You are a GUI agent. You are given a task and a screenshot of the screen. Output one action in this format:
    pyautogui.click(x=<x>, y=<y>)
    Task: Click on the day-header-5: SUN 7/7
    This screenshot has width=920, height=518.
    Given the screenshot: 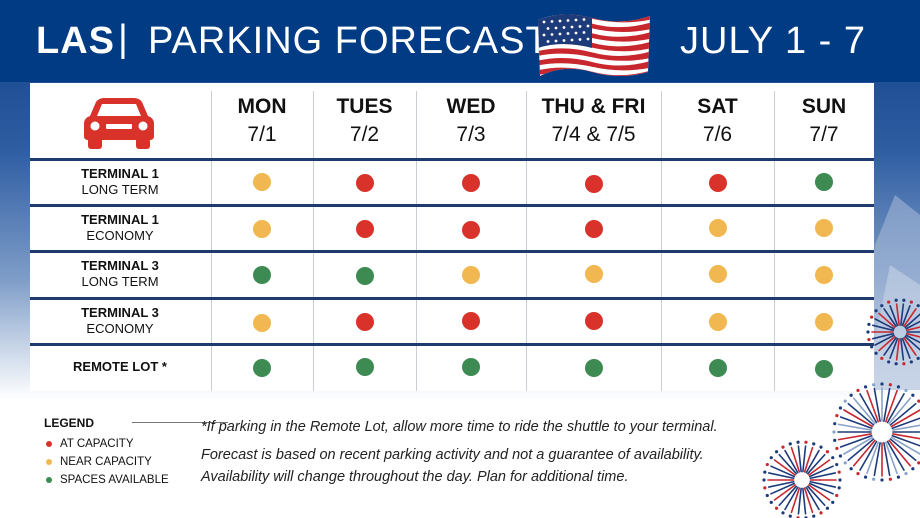 What is the action you would take?
    pyautogui.click(x=824, y=120)
    